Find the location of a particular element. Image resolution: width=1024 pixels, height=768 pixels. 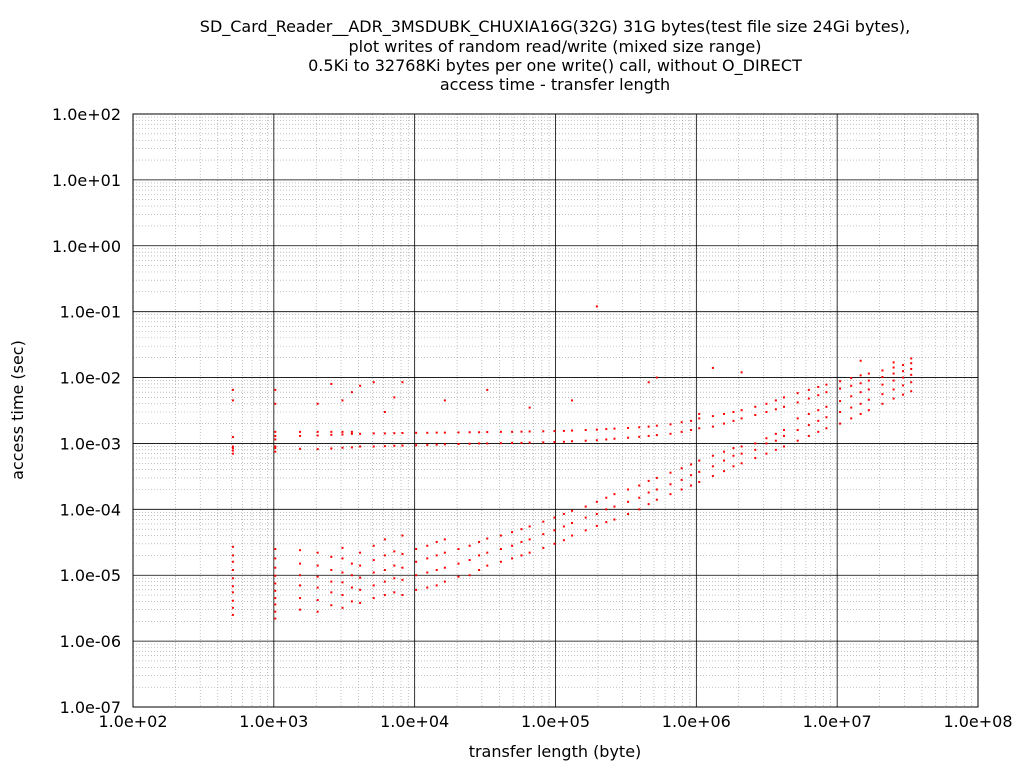

x-tick-label: 1.0e+03 is located at coordinates (273, 721).